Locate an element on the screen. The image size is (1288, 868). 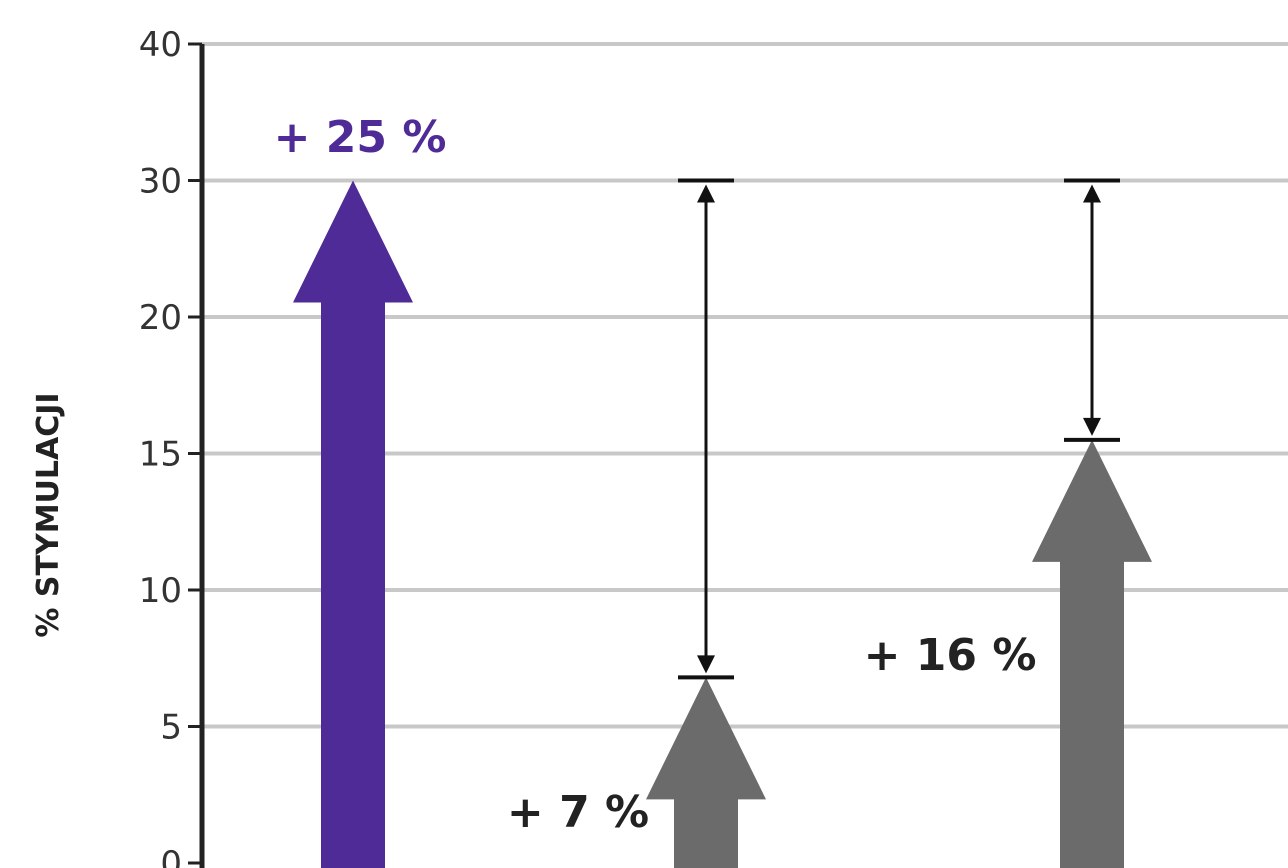
y-tick-label: 40 is located at coordinates (160, 45).